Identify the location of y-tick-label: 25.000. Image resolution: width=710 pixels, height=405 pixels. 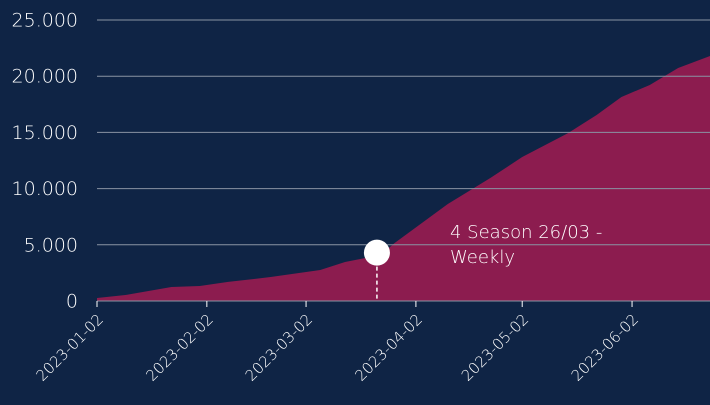
(45, 21).